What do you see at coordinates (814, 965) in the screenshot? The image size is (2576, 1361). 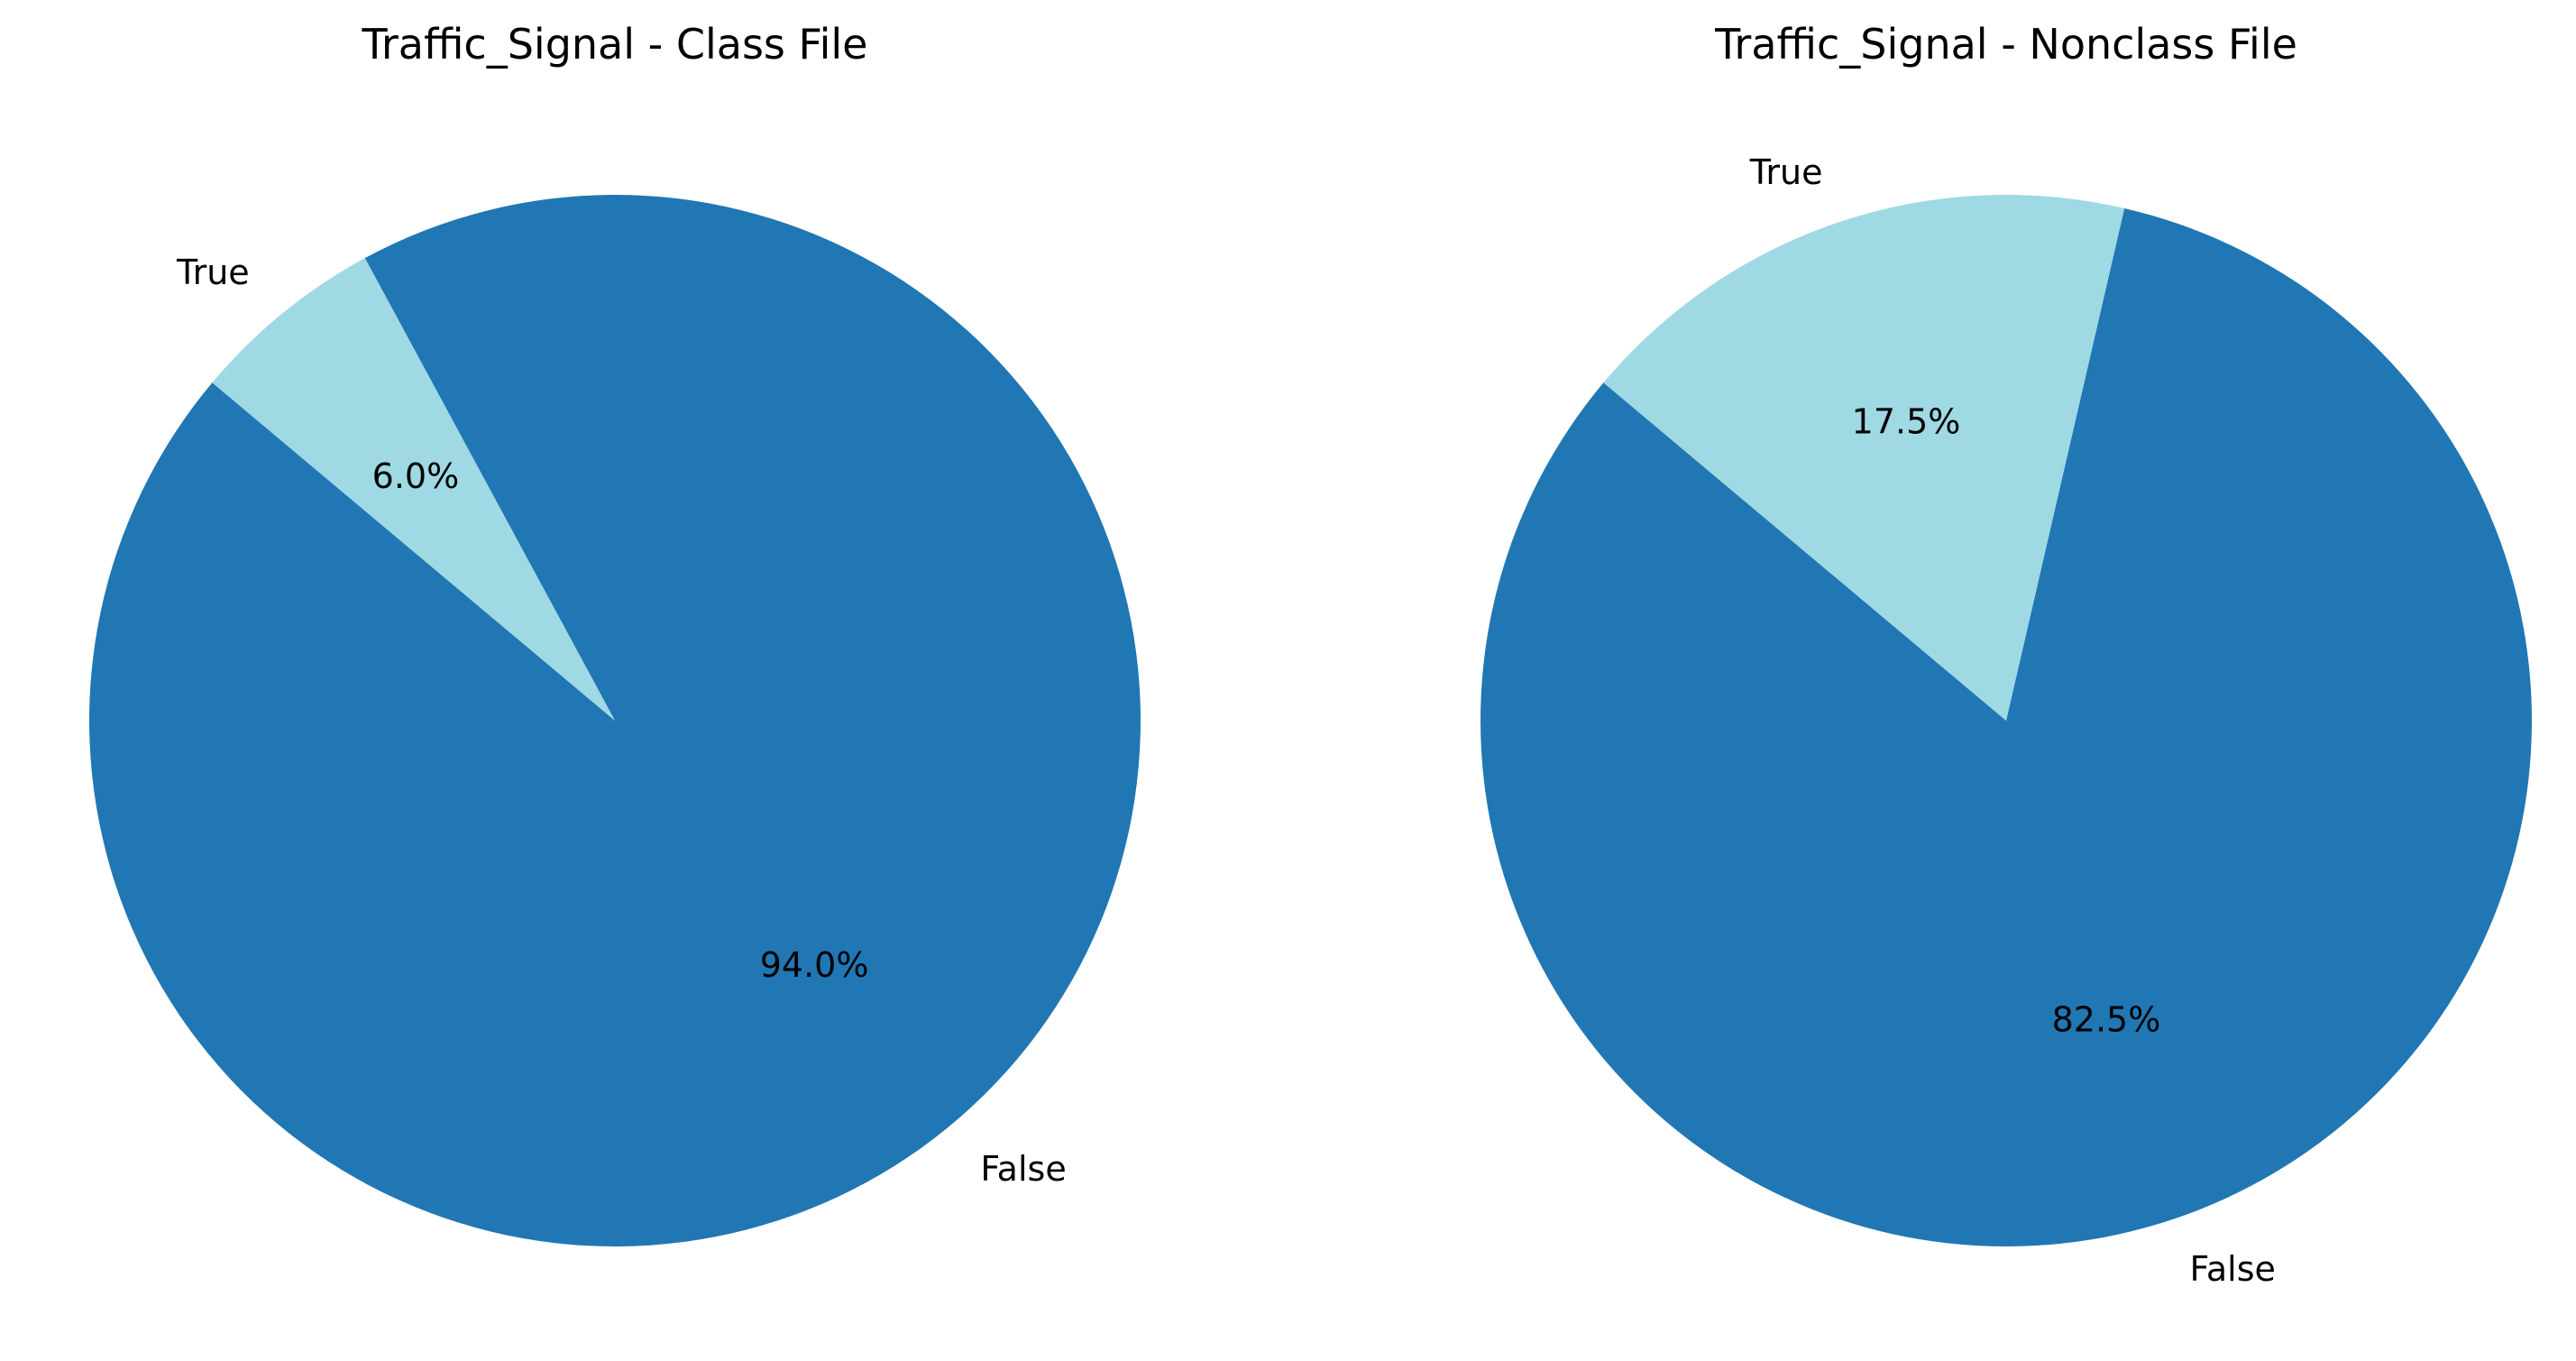 I see `percent-label-false: 94.0%` at bounding box center [814, 965].